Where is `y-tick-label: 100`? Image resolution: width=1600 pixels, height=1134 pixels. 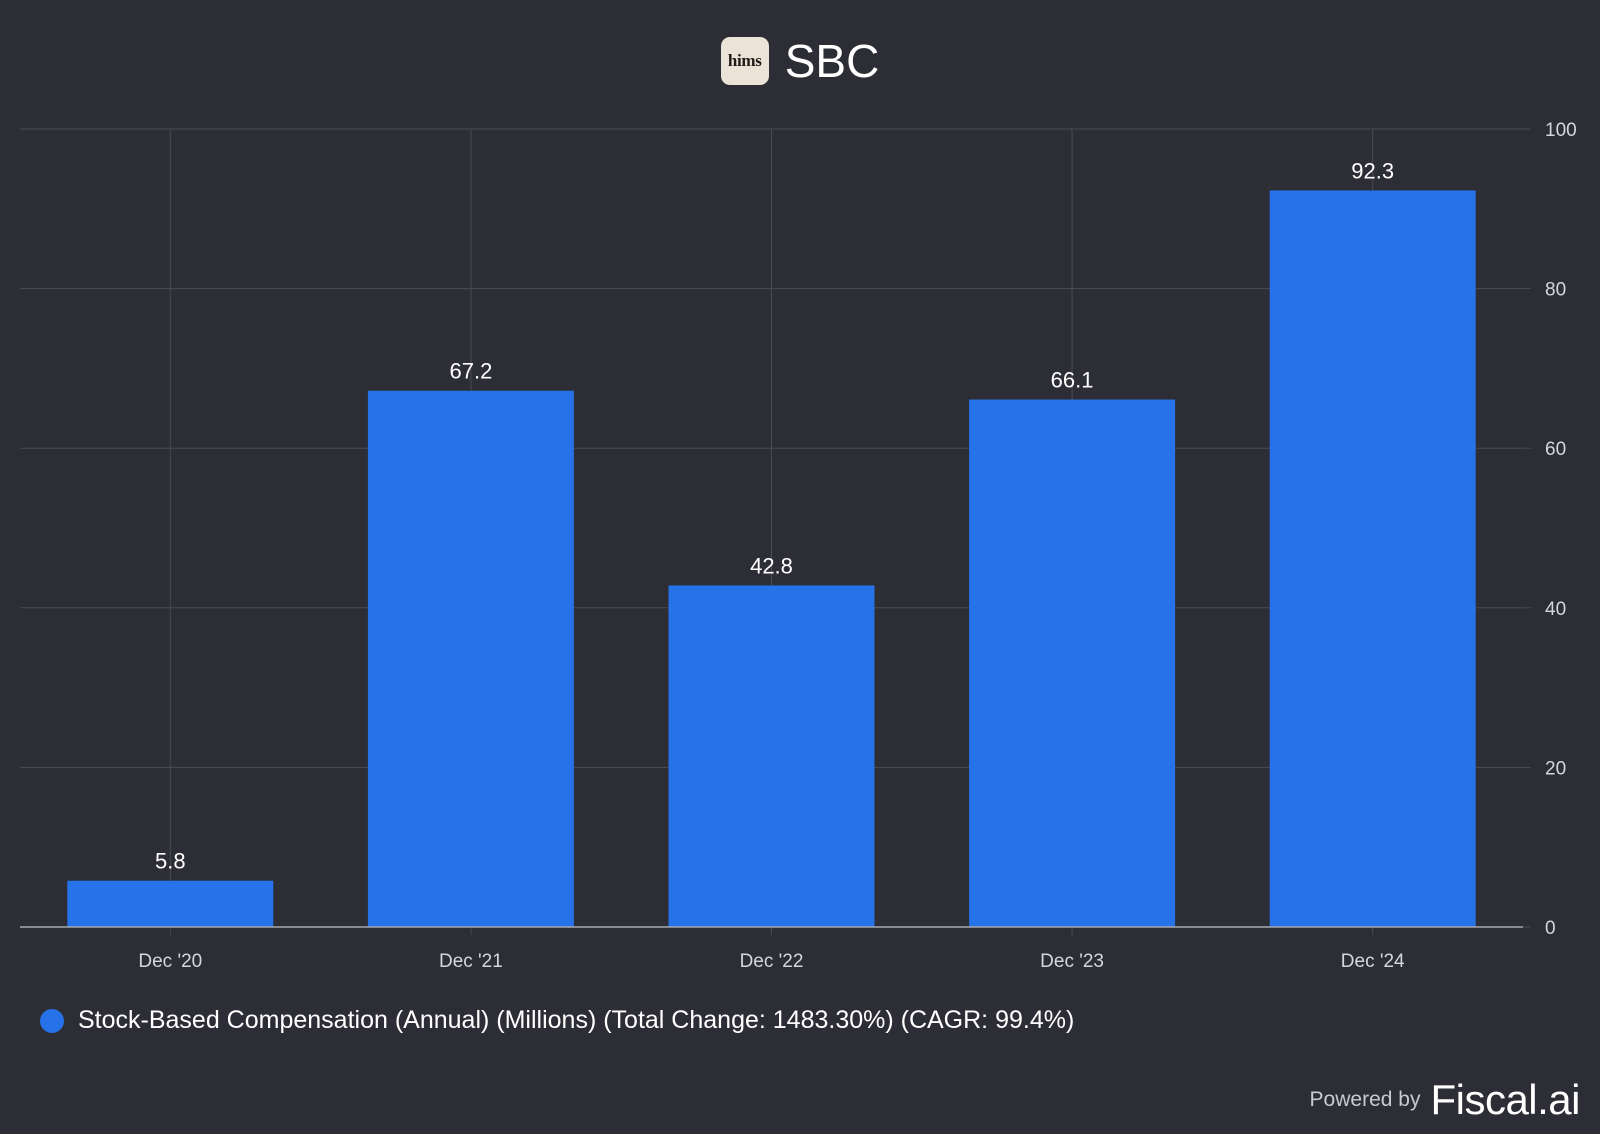 y-tick-label: 100 is located at coordinates (1561, 130).